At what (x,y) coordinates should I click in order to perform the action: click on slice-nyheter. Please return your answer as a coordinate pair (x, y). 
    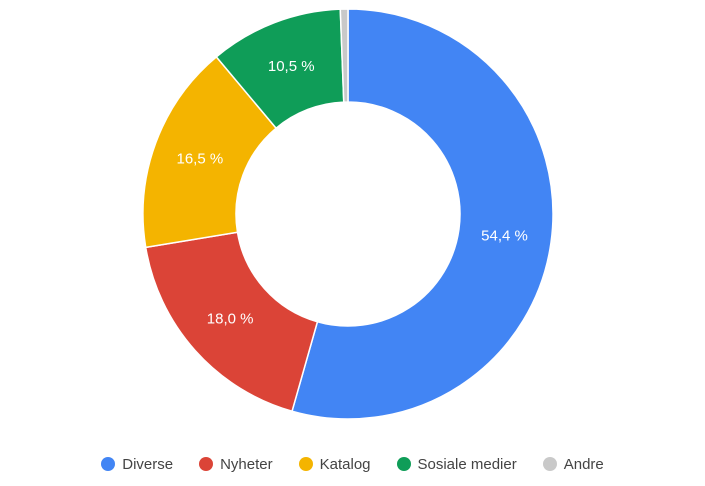
    Looking at the image, I should click on (231, 322).